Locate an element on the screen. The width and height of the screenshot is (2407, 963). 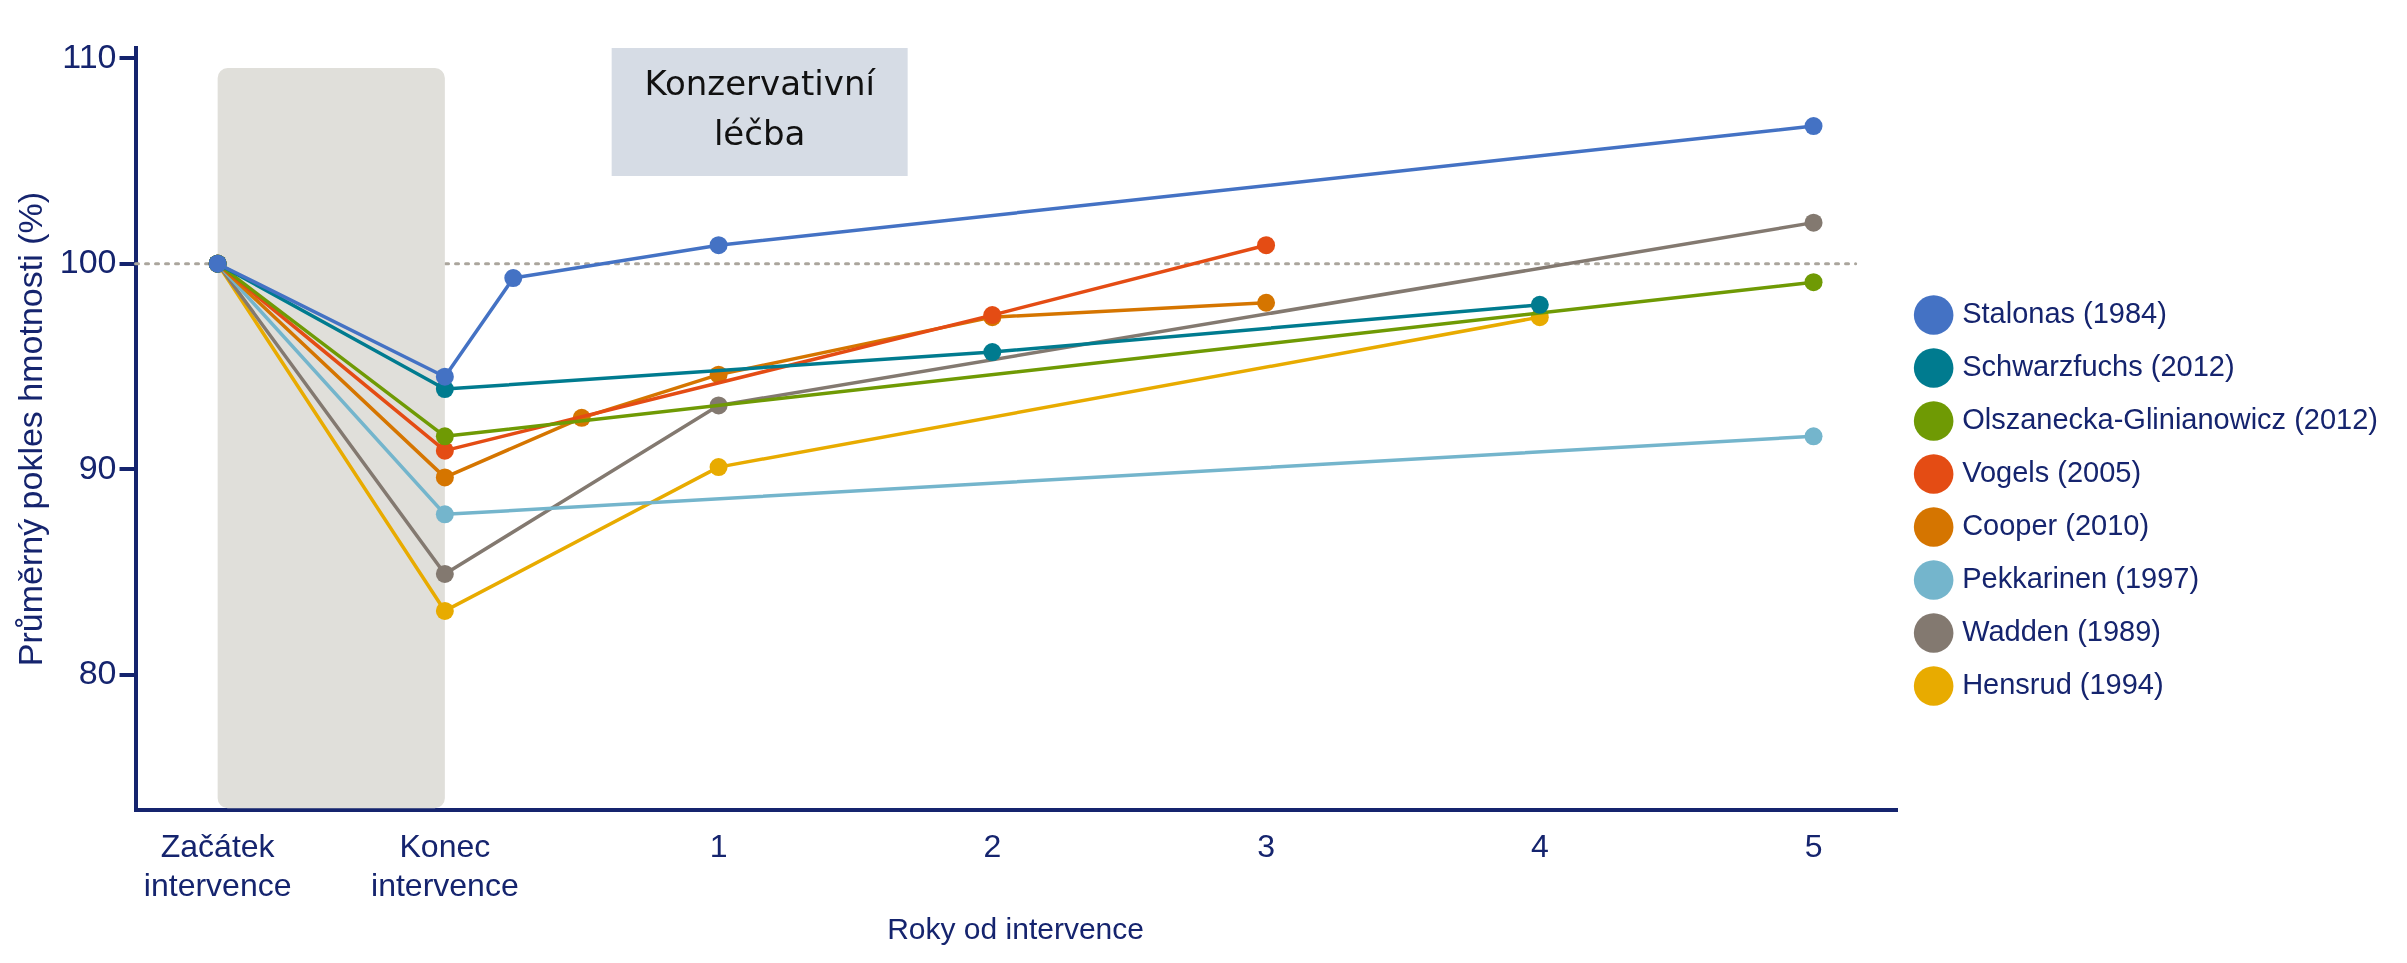
x-tick-label: 2 is located at coordinates (992, 846).